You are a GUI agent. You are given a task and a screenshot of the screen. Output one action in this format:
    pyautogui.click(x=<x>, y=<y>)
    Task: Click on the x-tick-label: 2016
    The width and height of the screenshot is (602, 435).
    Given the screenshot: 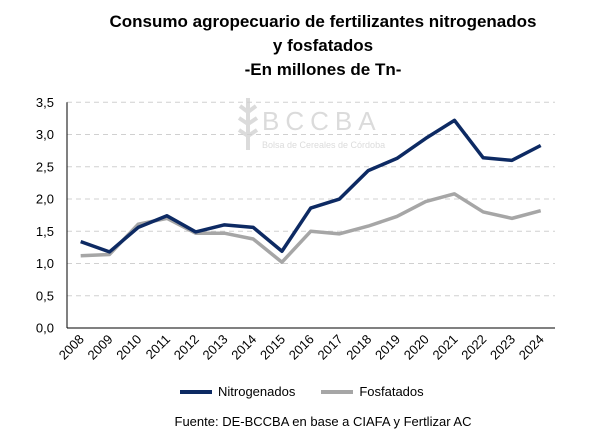 What is the action you would take?
    pyautogui.click(x=301, y=347)
    